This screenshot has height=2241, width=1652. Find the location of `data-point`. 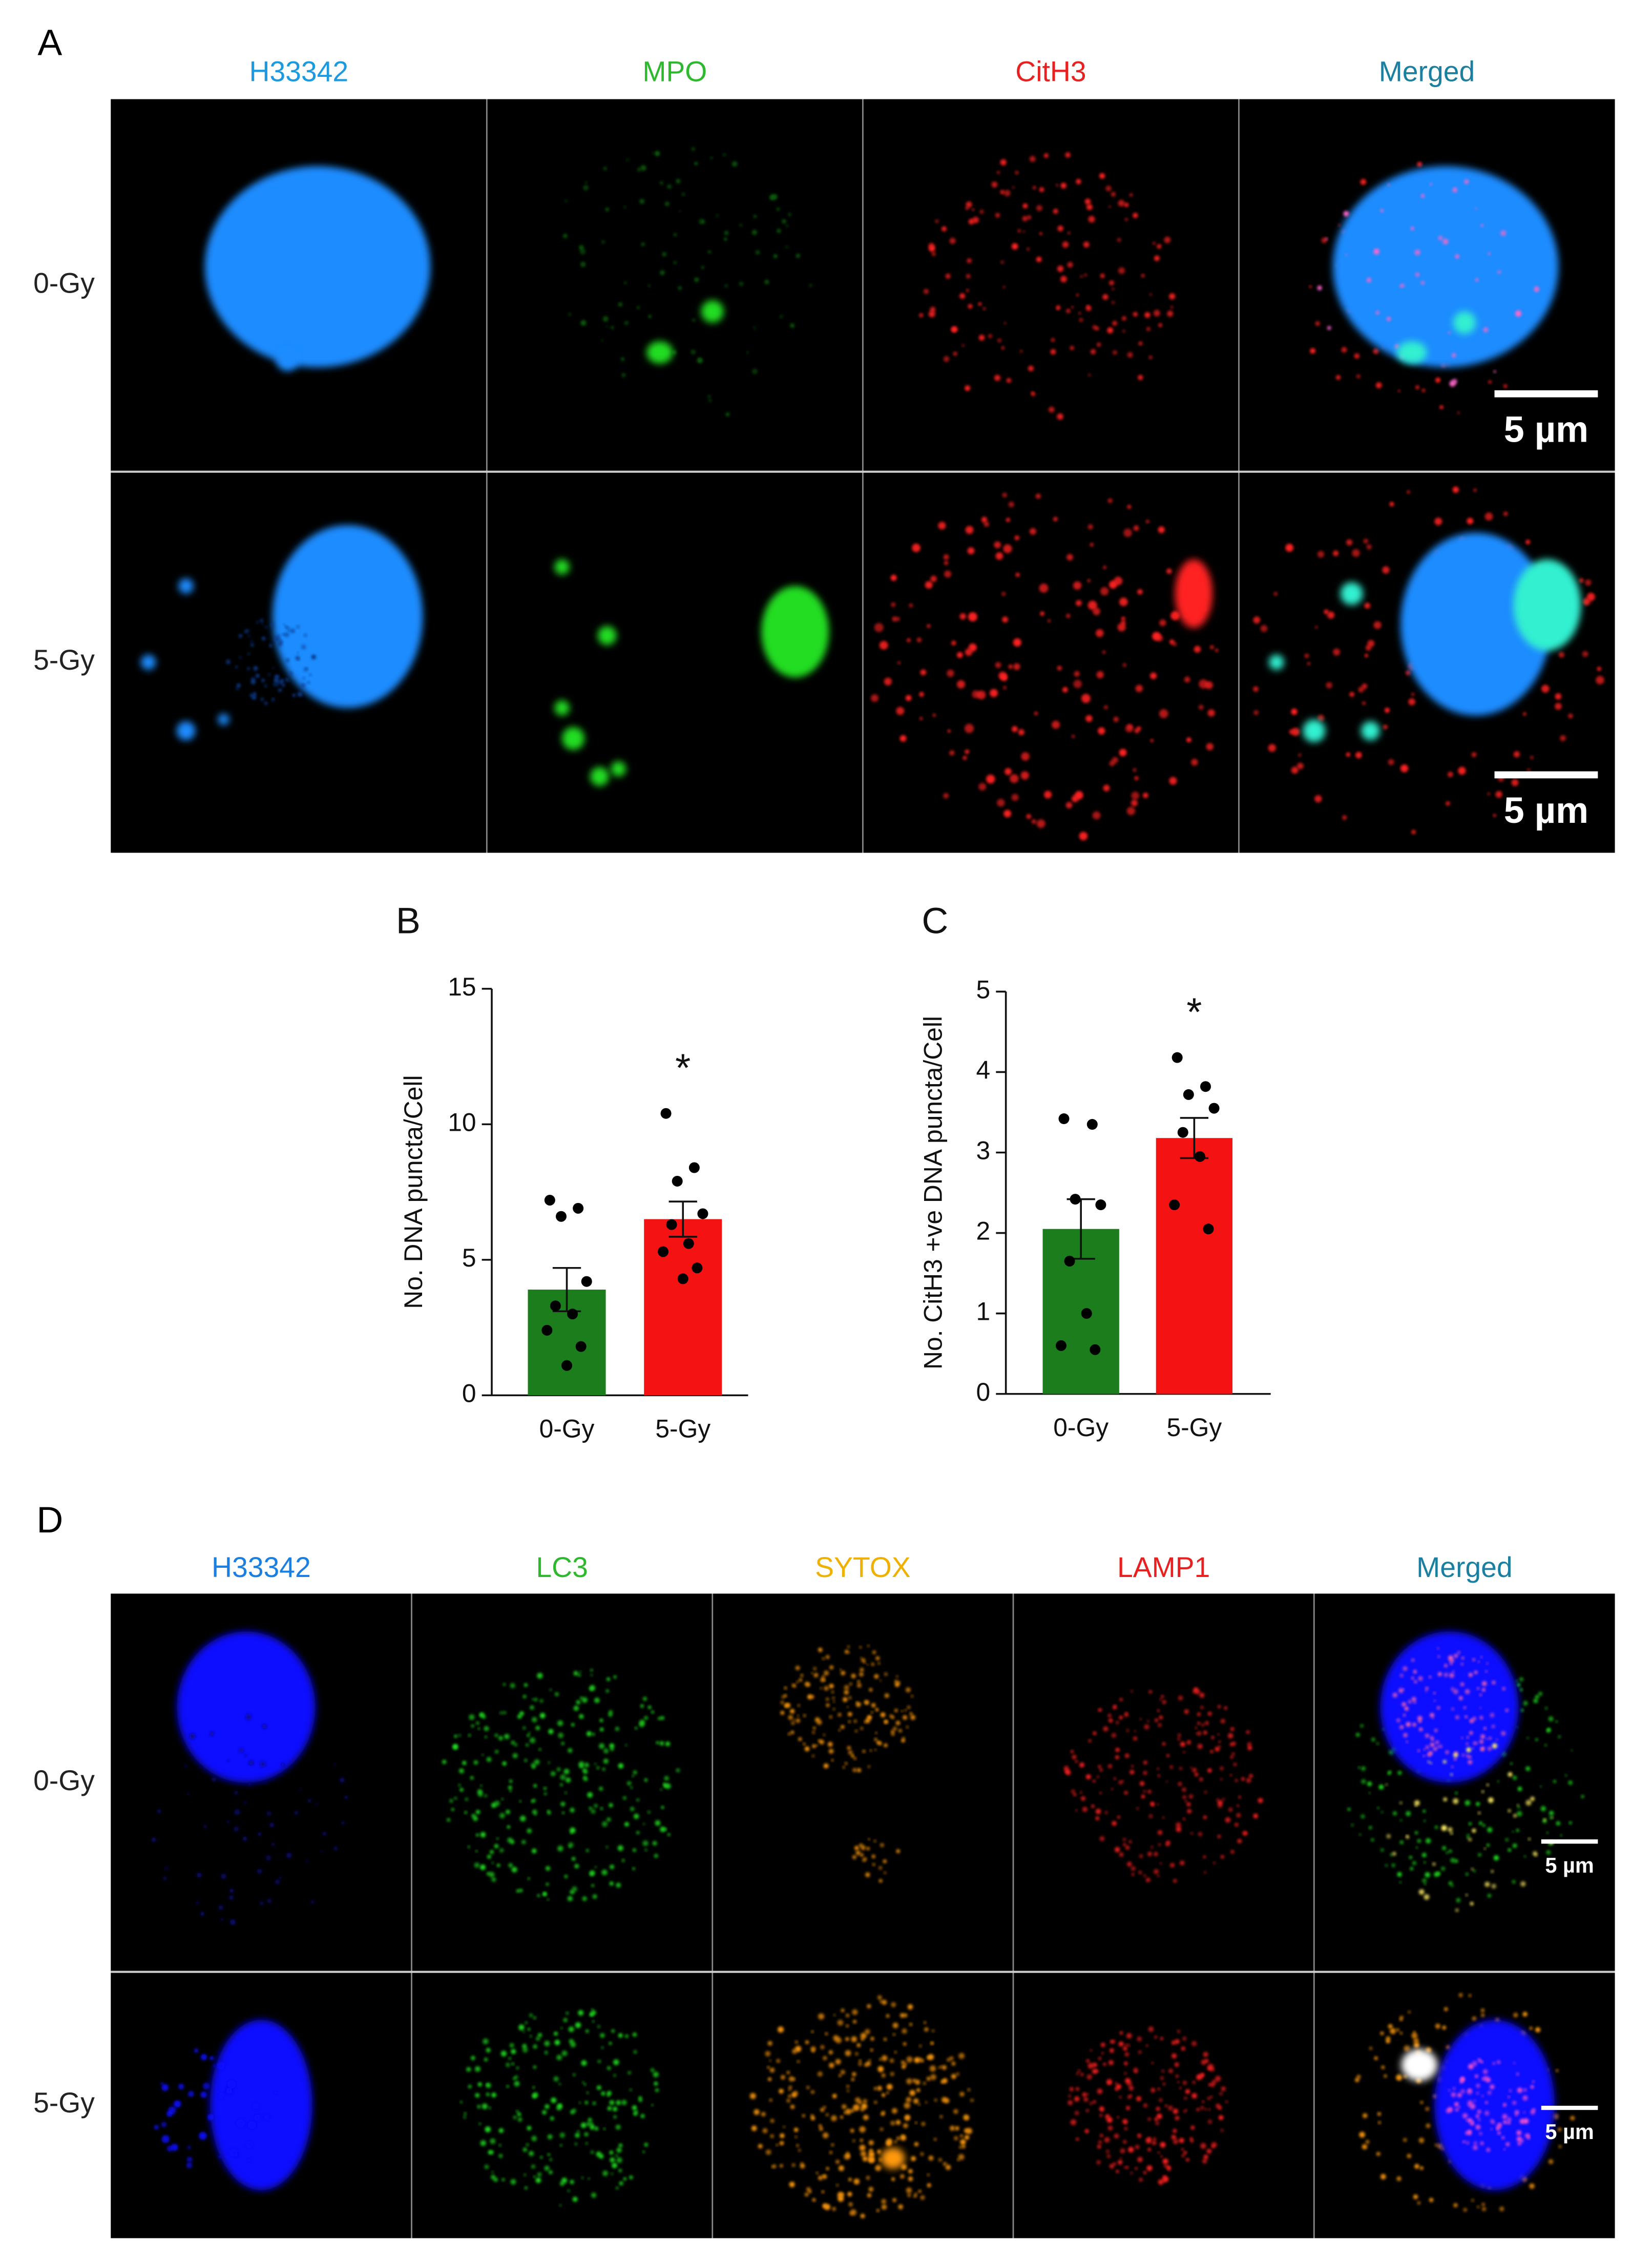

data-point is located at coordinates (1100, 1205).